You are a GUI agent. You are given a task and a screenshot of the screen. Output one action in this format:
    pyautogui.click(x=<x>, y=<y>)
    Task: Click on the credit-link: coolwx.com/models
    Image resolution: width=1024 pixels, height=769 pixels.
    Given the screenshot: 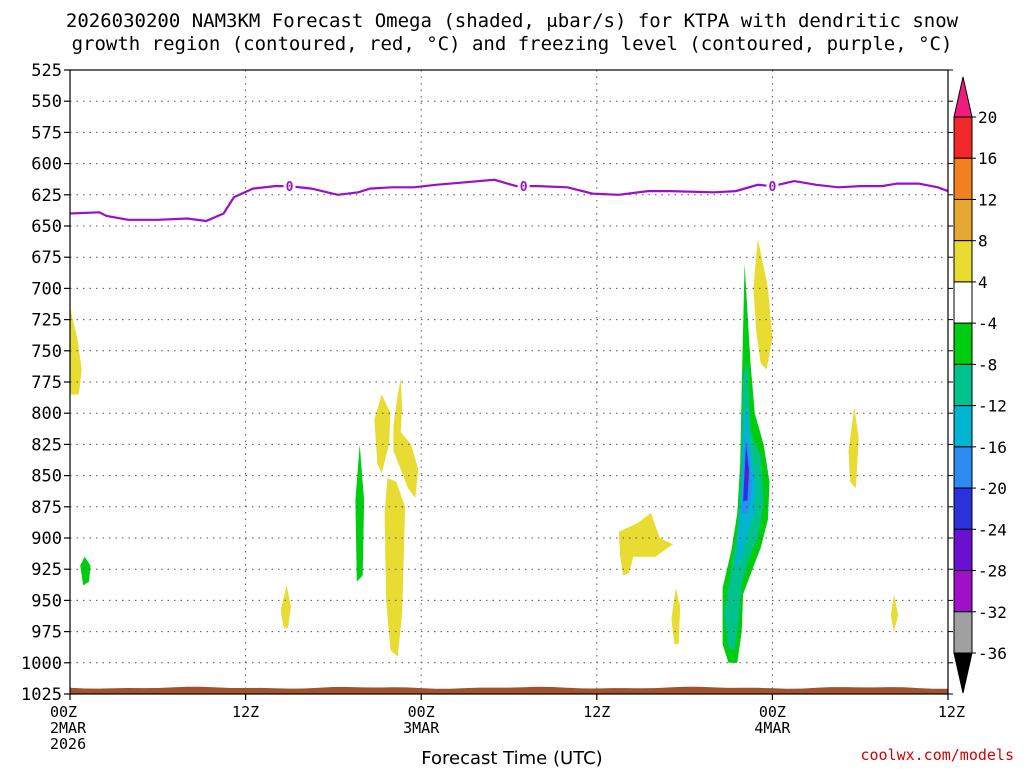 What is the action you would take?
    pyautogui.click(x=937, y=755)
    